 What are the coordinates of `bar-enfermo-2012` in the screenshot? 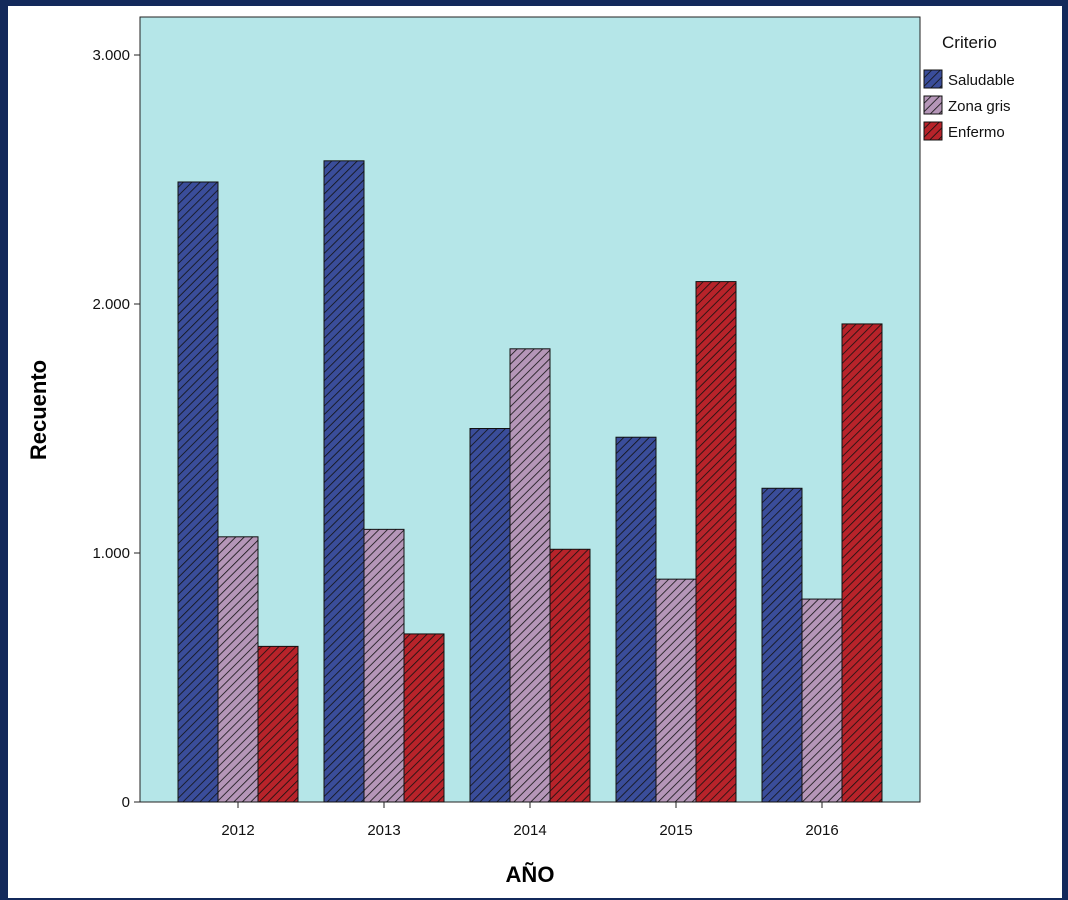 It's located at (278, 724).